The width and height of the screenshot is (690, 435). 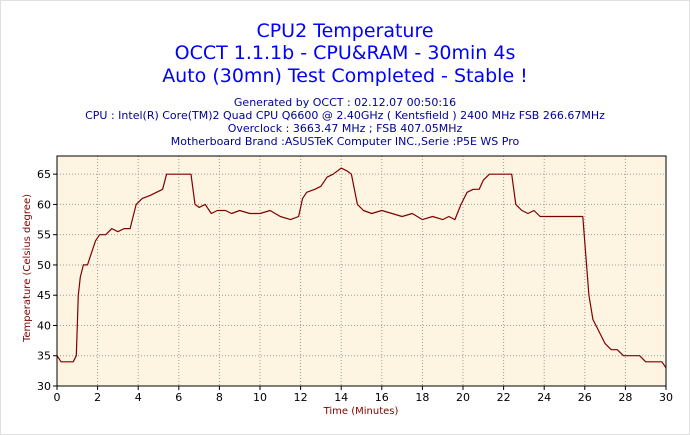 What do you see at coordinates (44, 386) in the screenshot?
I see `y-tick-label: 30` at bounding box center [44, 386].